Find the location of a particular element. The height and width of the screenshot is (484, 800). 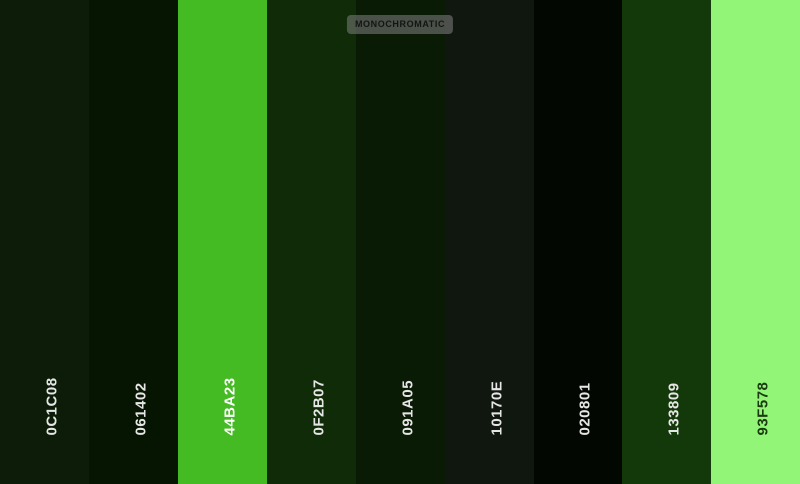

color-swatch: 020801 is located at coordinates (578, 242).